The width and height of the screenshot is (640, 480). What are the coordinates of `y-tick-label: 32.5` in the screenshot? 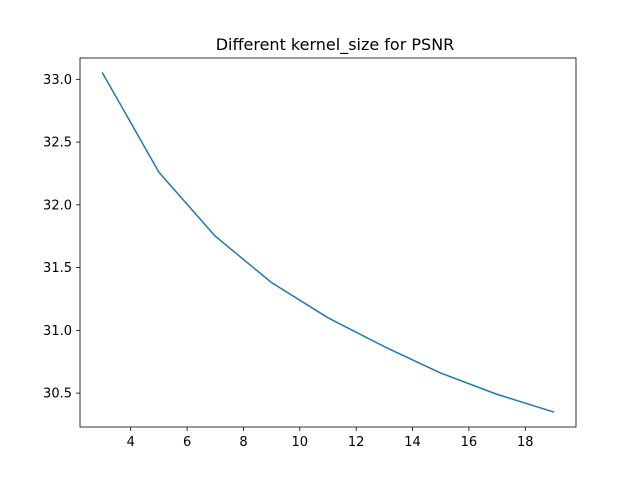 It's located at (57, 143).